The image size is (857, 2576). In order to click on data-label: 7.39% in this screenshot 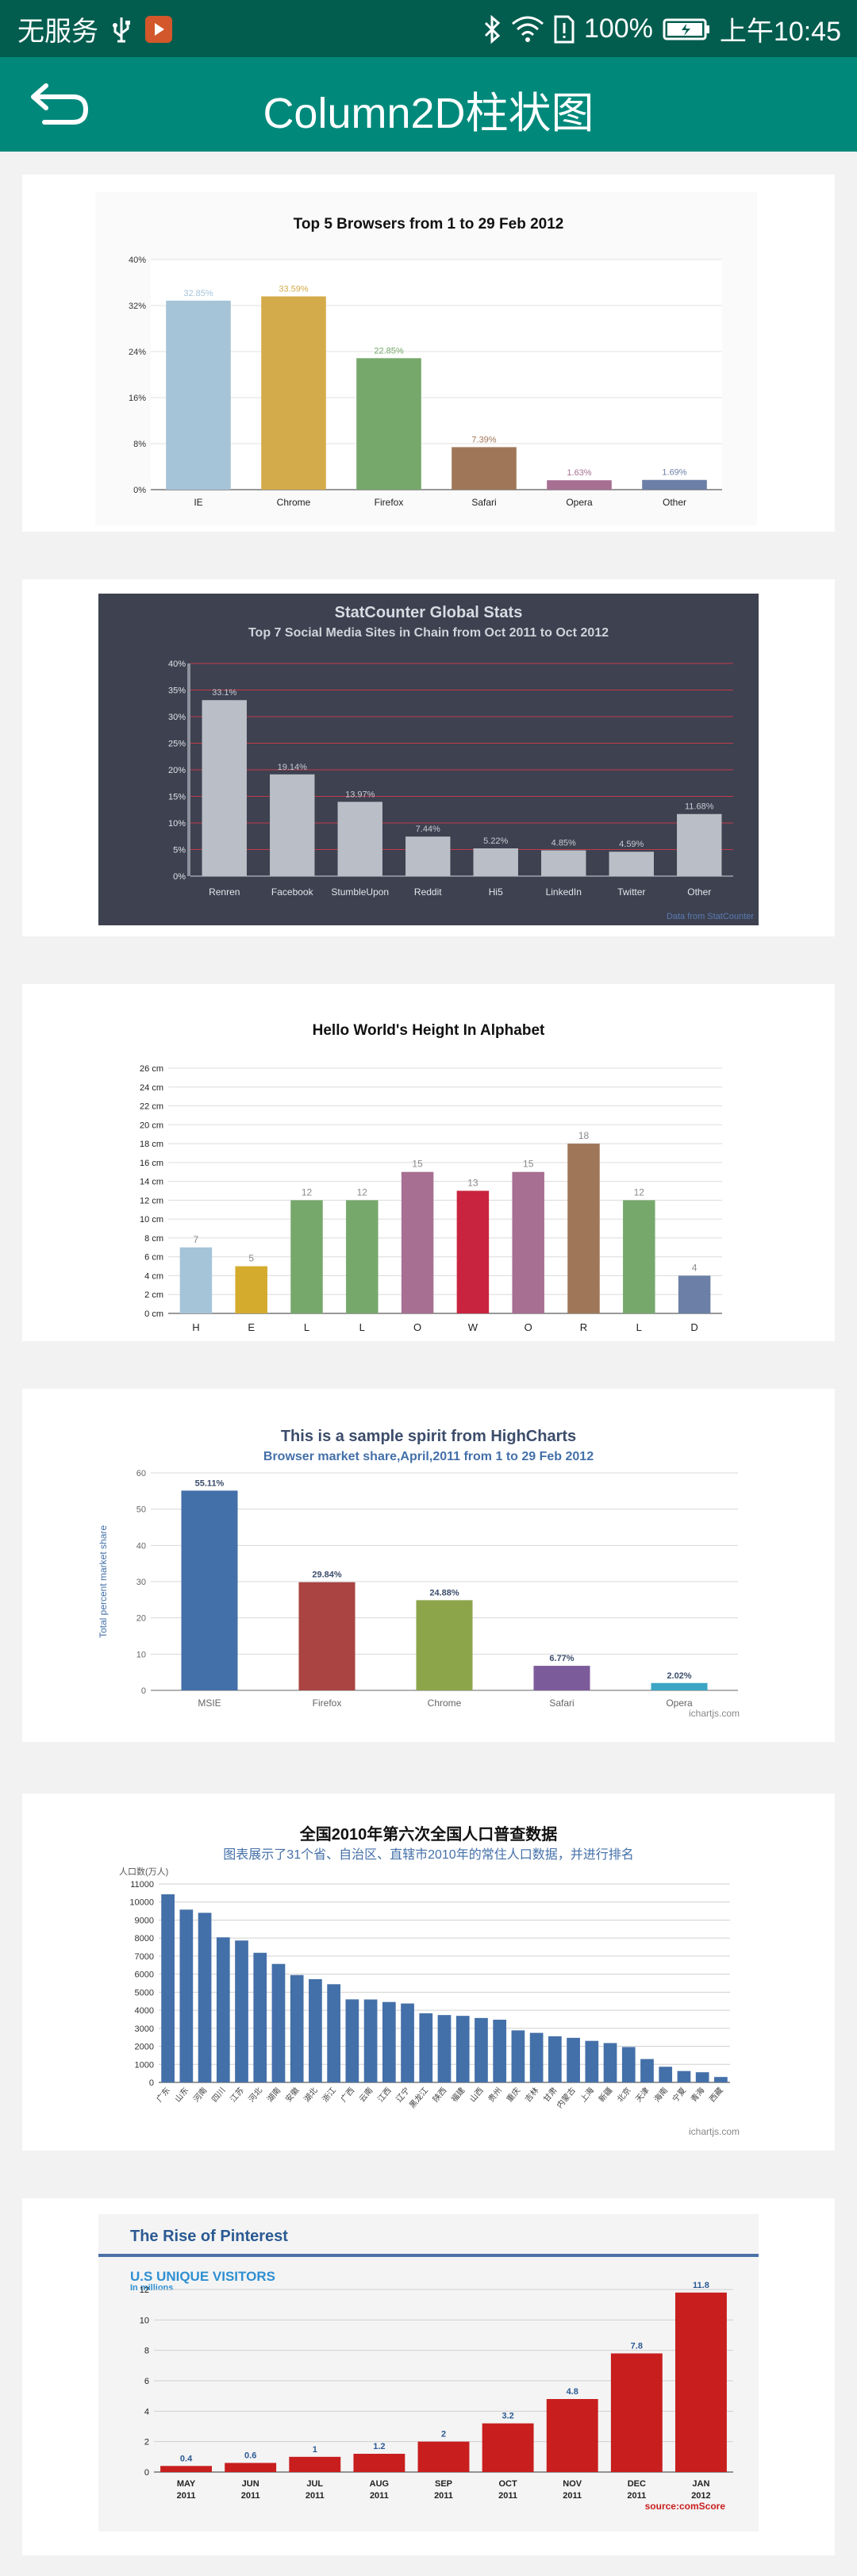, I will do `click(483, 440)`.